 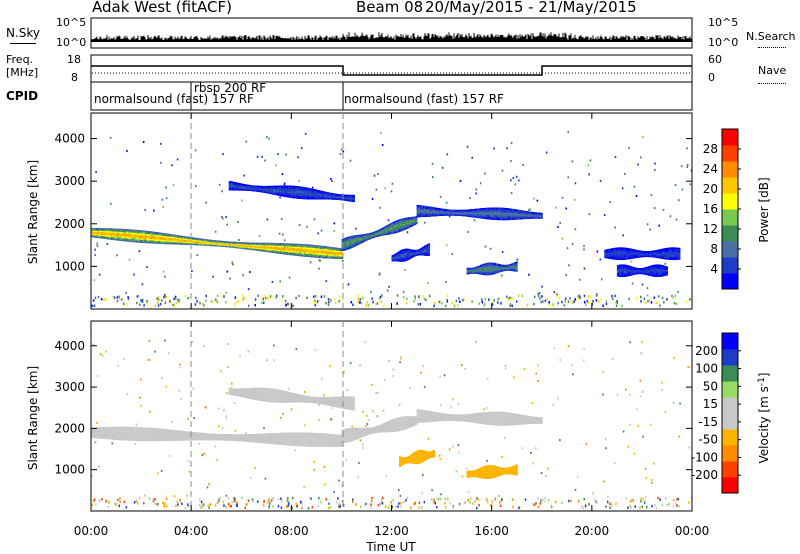 I want to click on nsky-tick-top: 10^5, so click(x=71, y=22).